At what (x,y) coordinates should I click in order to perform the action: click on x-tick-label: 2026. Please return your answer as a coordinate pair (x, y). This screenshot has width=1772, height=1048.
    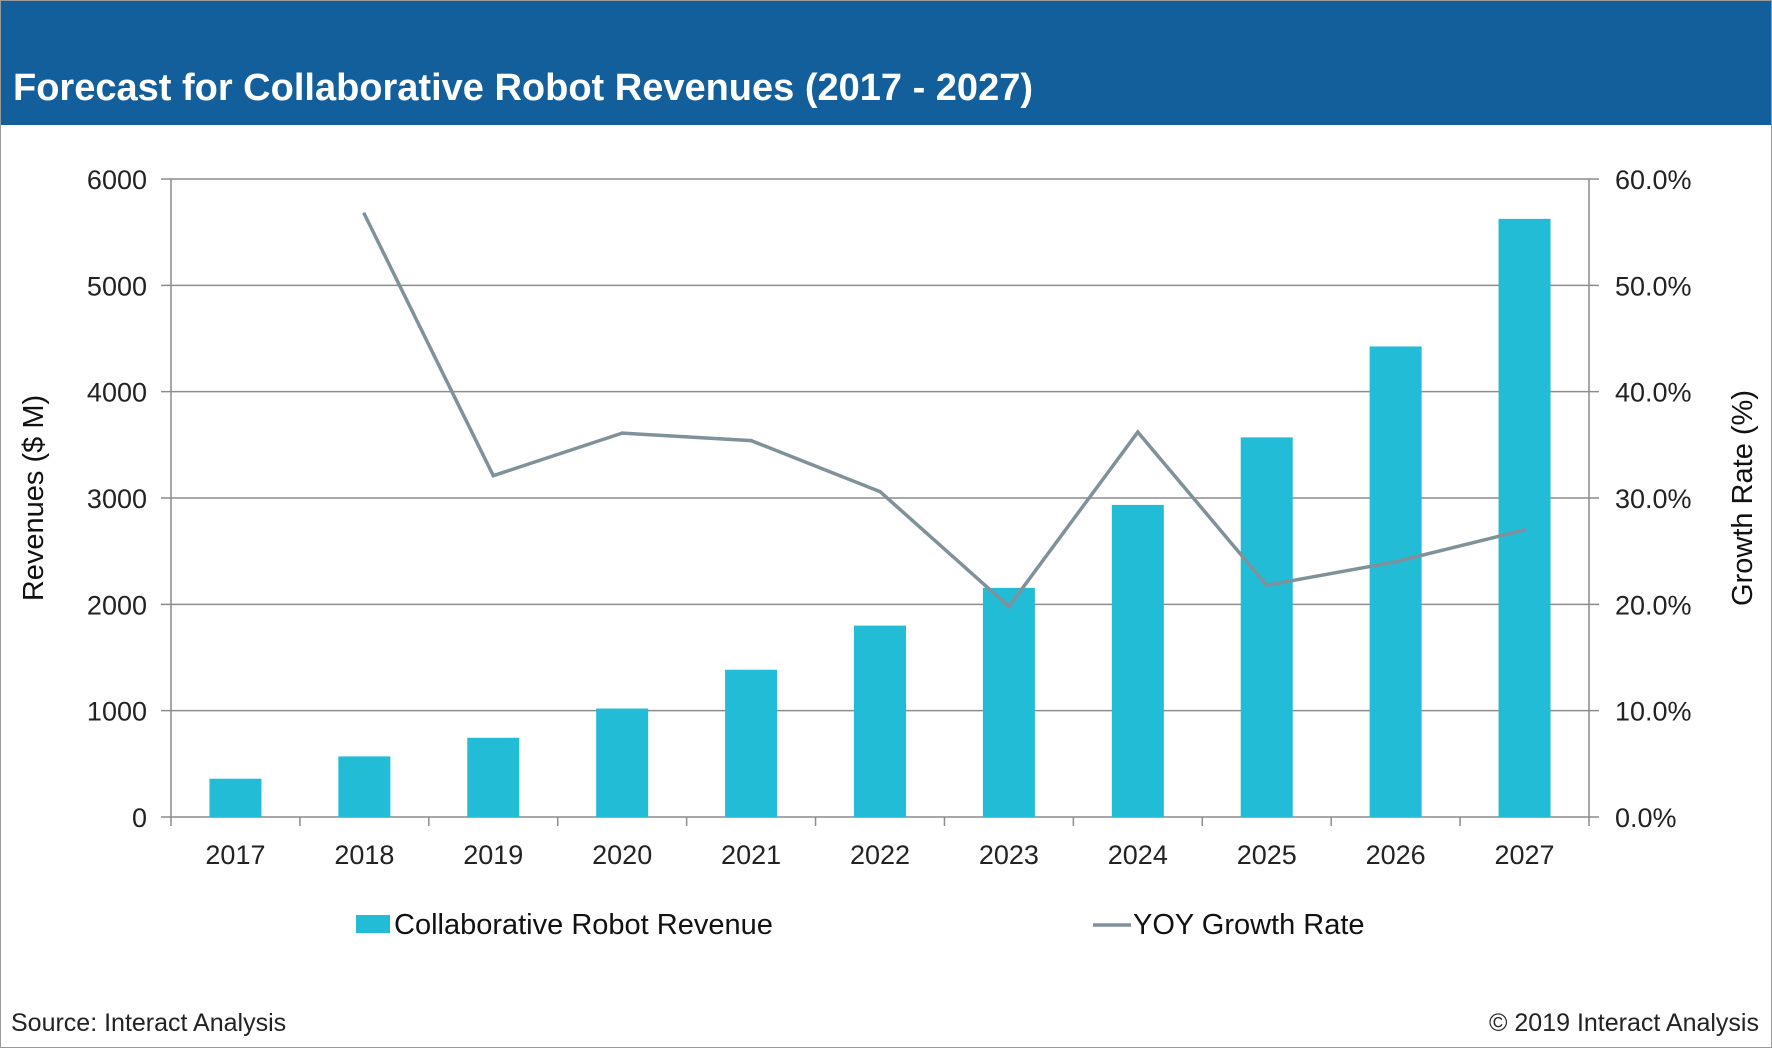
    Looking at the image, I should click on (1396, 855).